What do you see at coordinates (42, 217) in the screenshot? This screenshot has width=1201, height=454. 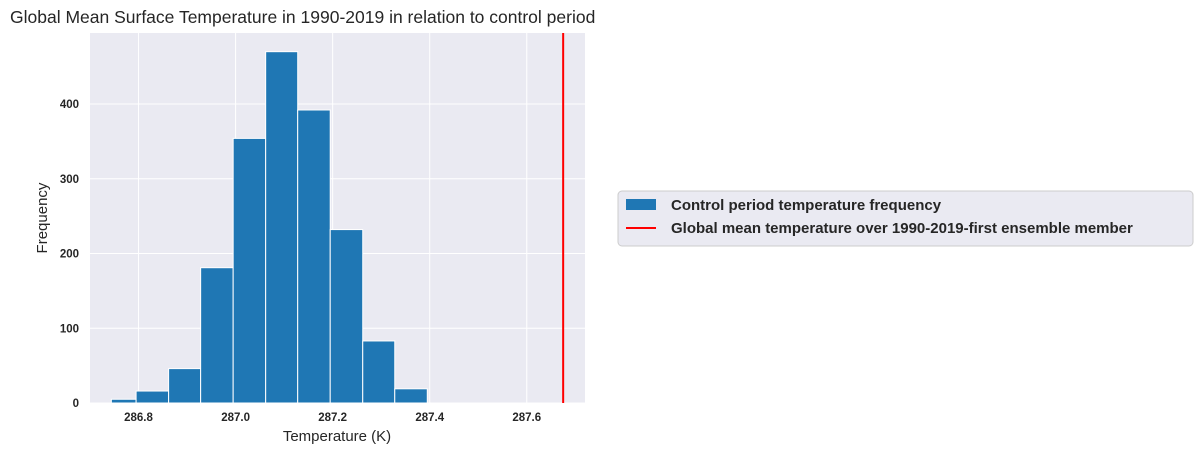 I see `y-axis-label: Frequency` at bounding box center [42, 217].